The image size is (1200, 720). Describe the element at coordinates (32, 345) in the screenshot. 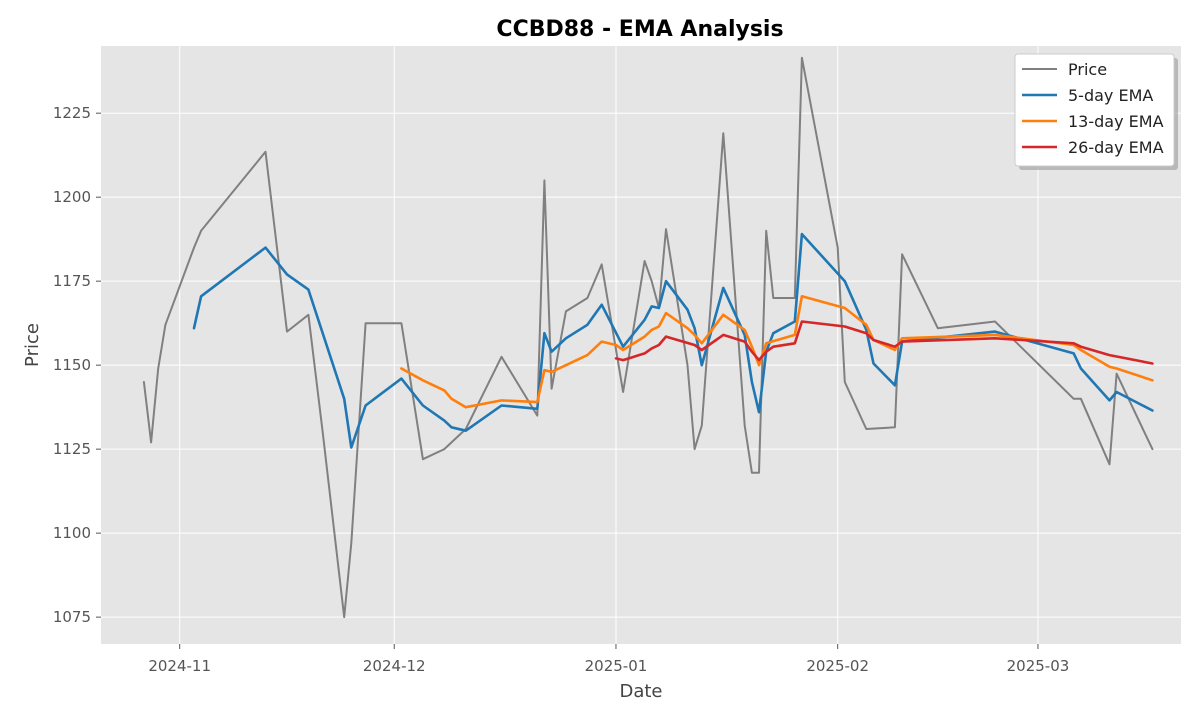

I see `y-axis-label: Price` at that location.